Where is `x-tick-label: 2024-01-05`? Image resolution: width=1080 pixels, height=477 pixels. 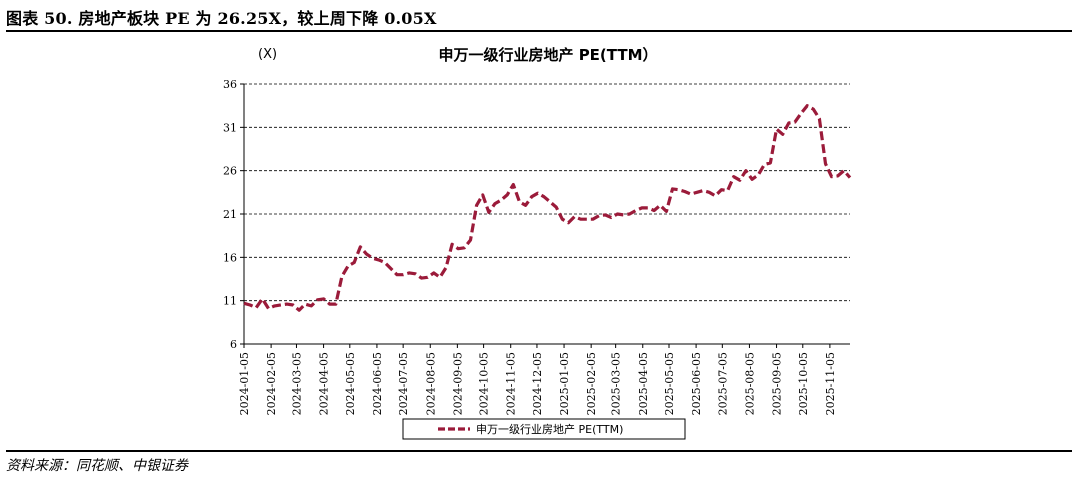
x-tick-label: 2024-01-05 is located at coordinates (244, 383).